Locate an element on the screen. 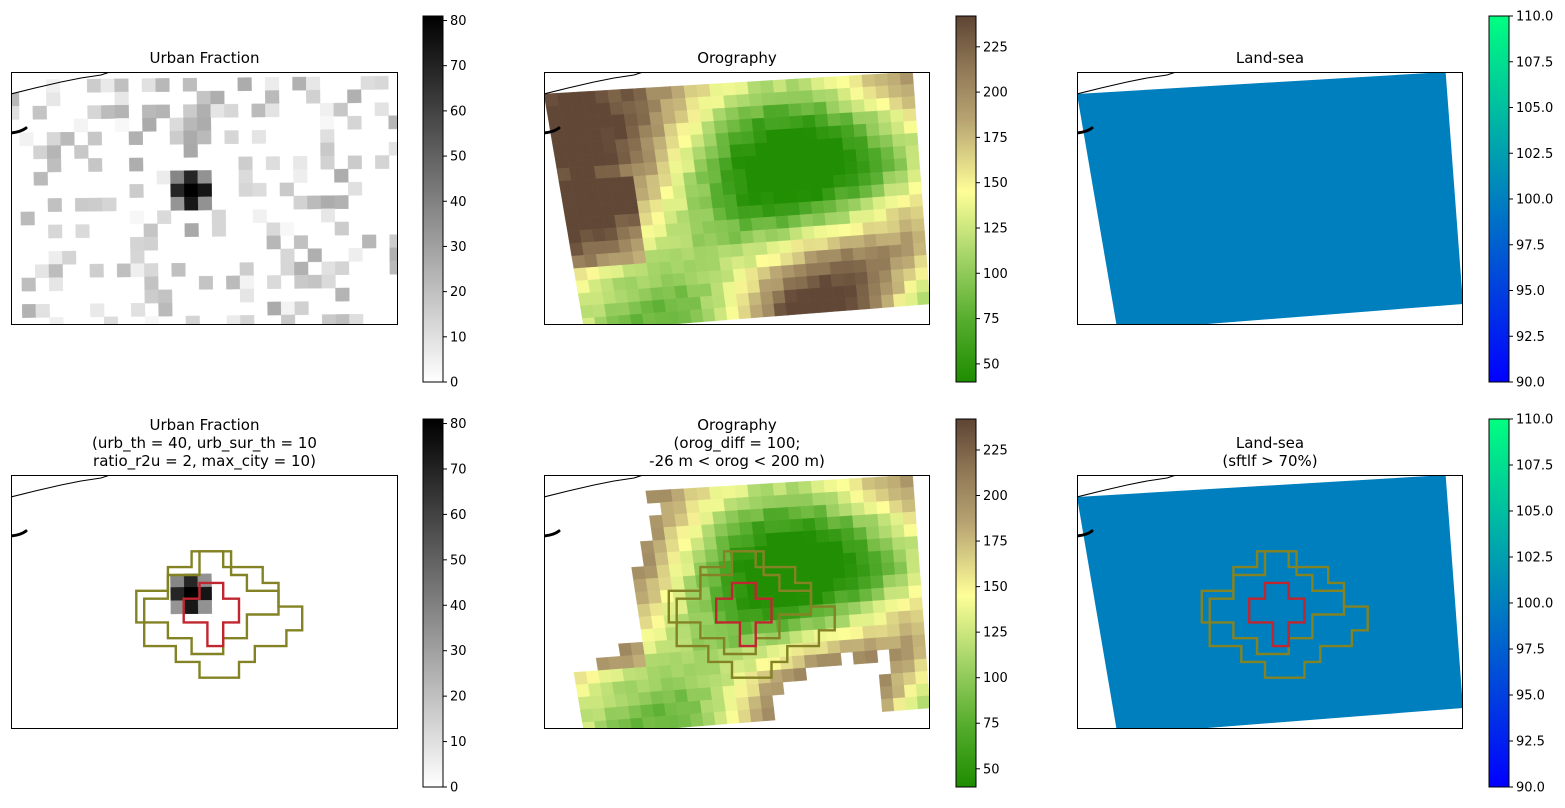 Image resolution: width=1565 pixels, height=808 pixels. surrounding-outline-inner is located at coordinates (211, 603).